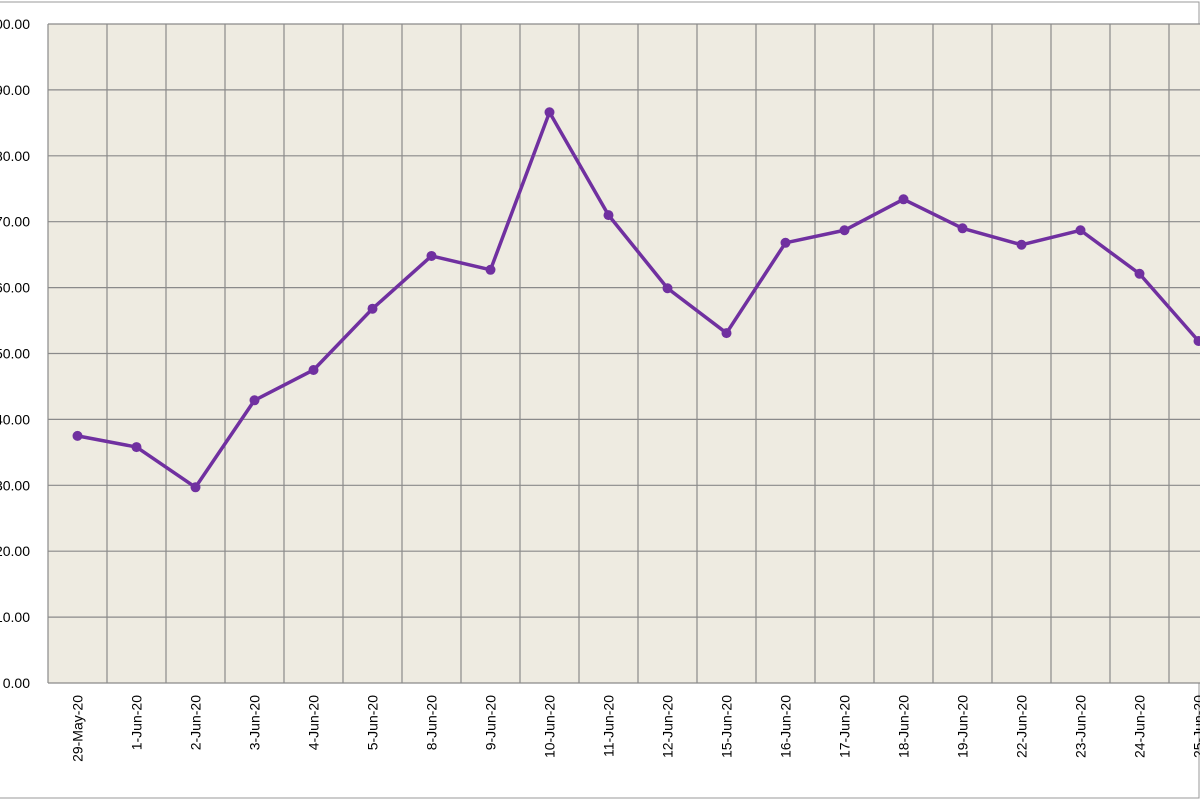 This screenshot has width=1200, height=800. I want to click on y-tick-label: 80.00, so click(15, 156).